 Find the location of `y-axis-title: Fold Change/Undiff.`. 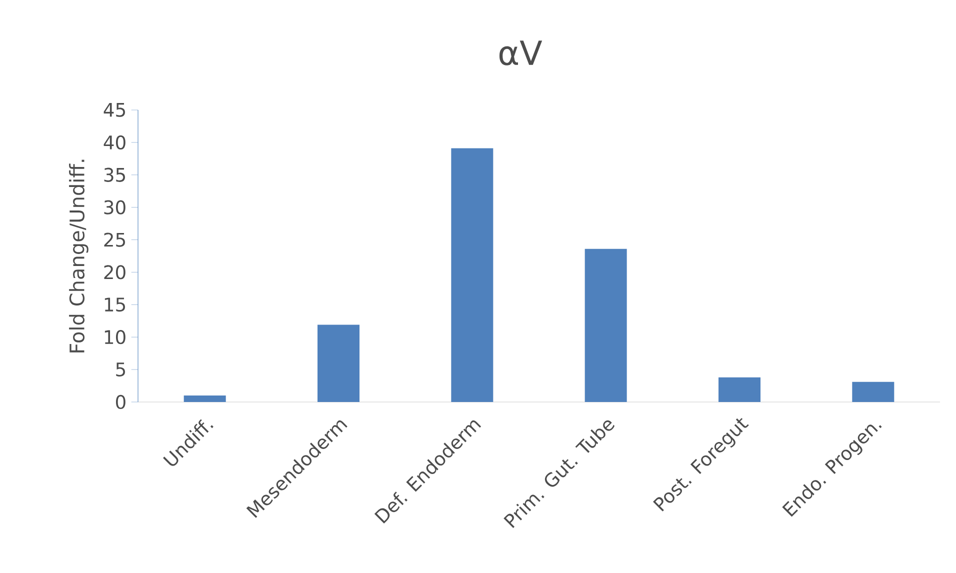

y-axis-title: Fold Change/Undiff. is located at coordinates (78, 256).